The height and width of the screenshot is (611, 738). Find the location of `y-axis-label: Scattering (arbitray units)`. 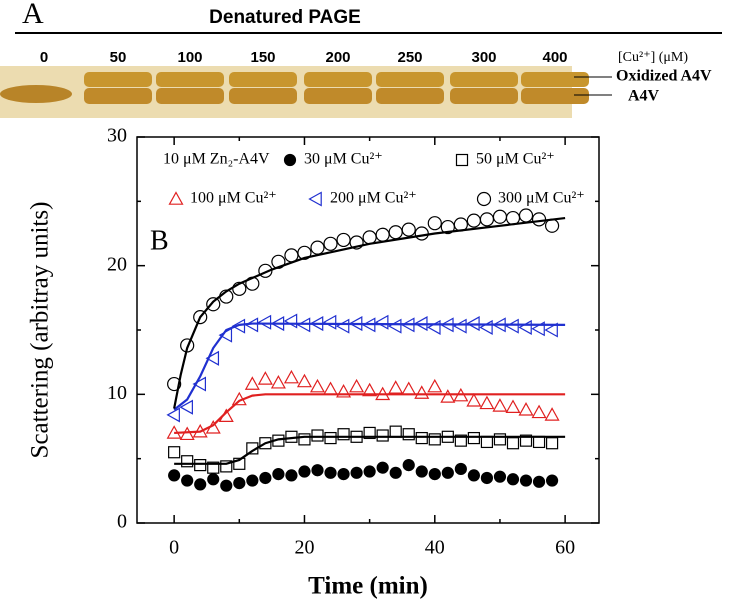

y-axis-label: Scattering (arbitray units) is located at coordinates (40, 330).